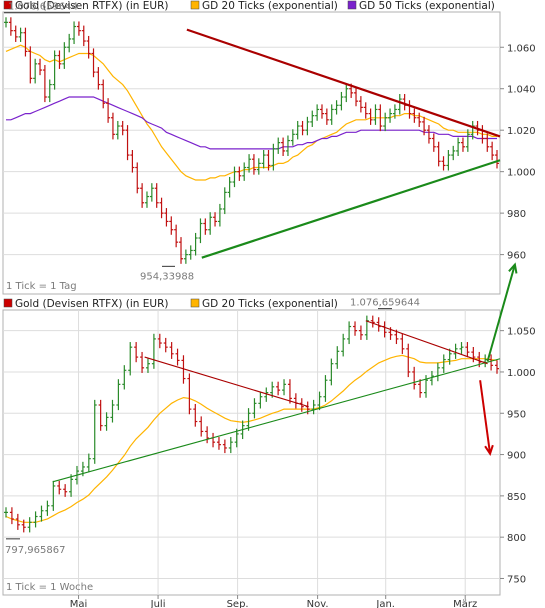 The width and height of the screenshot is (545, 608). Describe the element at coordinates (79, 603) in the screenshot. I see `x-tick-label: Mai` at that location.